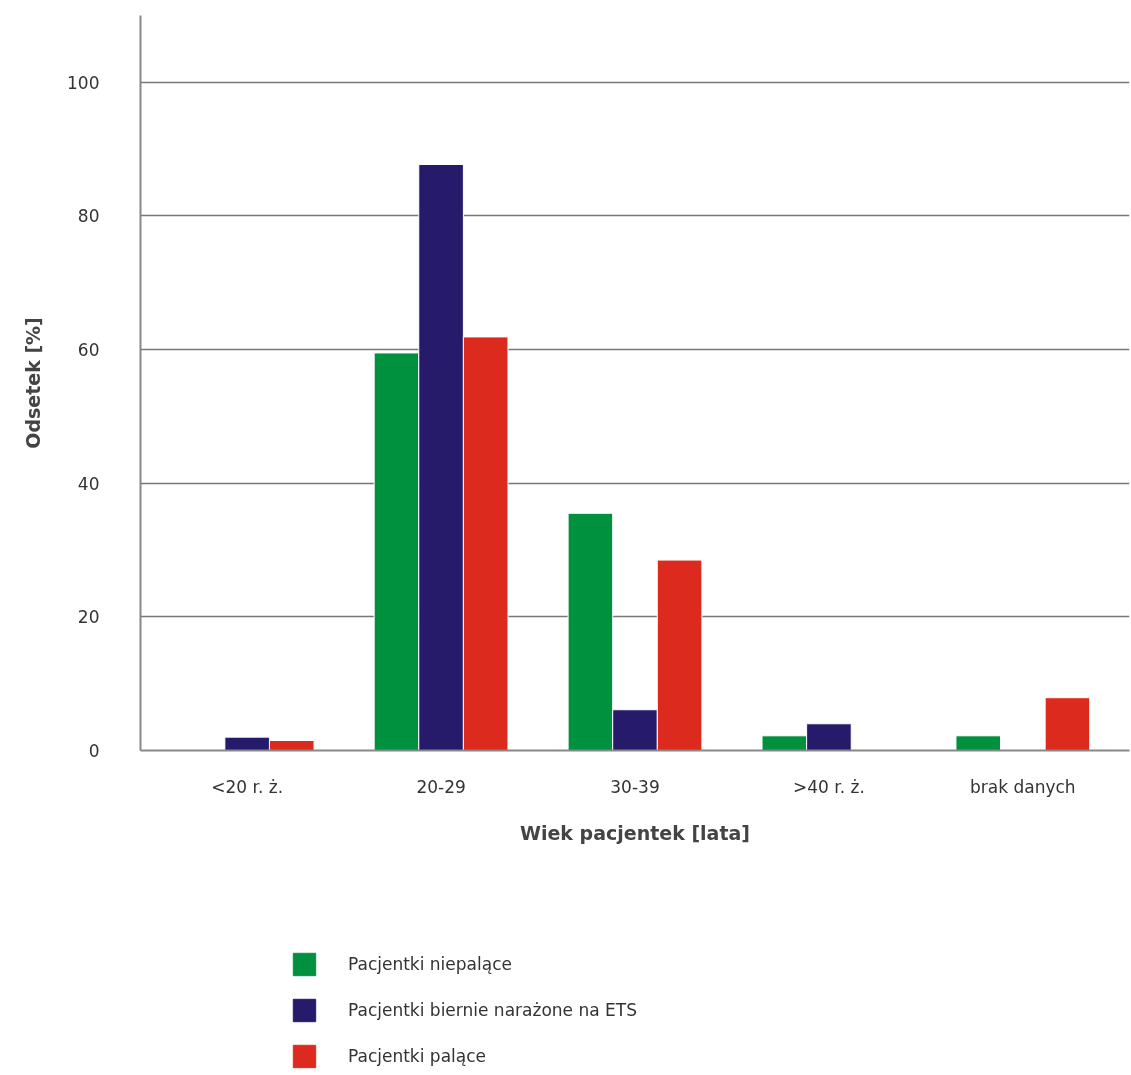 This screenshot has width=1131, height=1075. What do you see at coordinates (94, 751) in the screenshot?
I see `y-tick-label: 0` at bounding box center [94, 751].